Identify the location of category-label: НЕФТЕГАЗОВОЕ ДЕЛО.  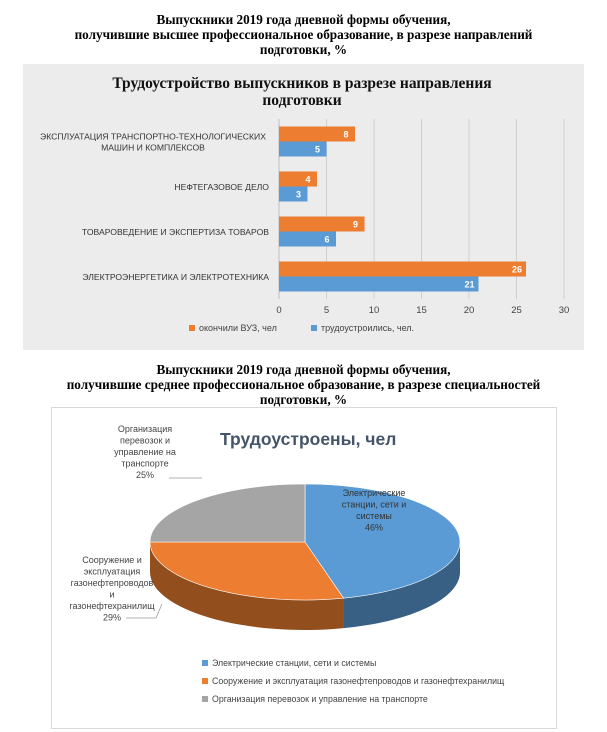
(221, 187).